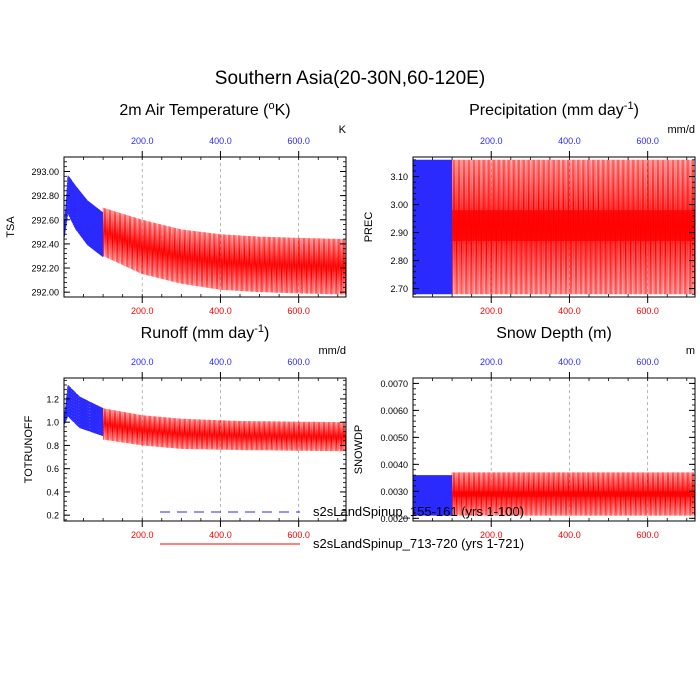 The width and height of the screenshot is (700, 700). What do you see at coordinates (394, 438) in the screenshot?
I see `y-tick-label: 0.0050` at bounding box center [394, 438].